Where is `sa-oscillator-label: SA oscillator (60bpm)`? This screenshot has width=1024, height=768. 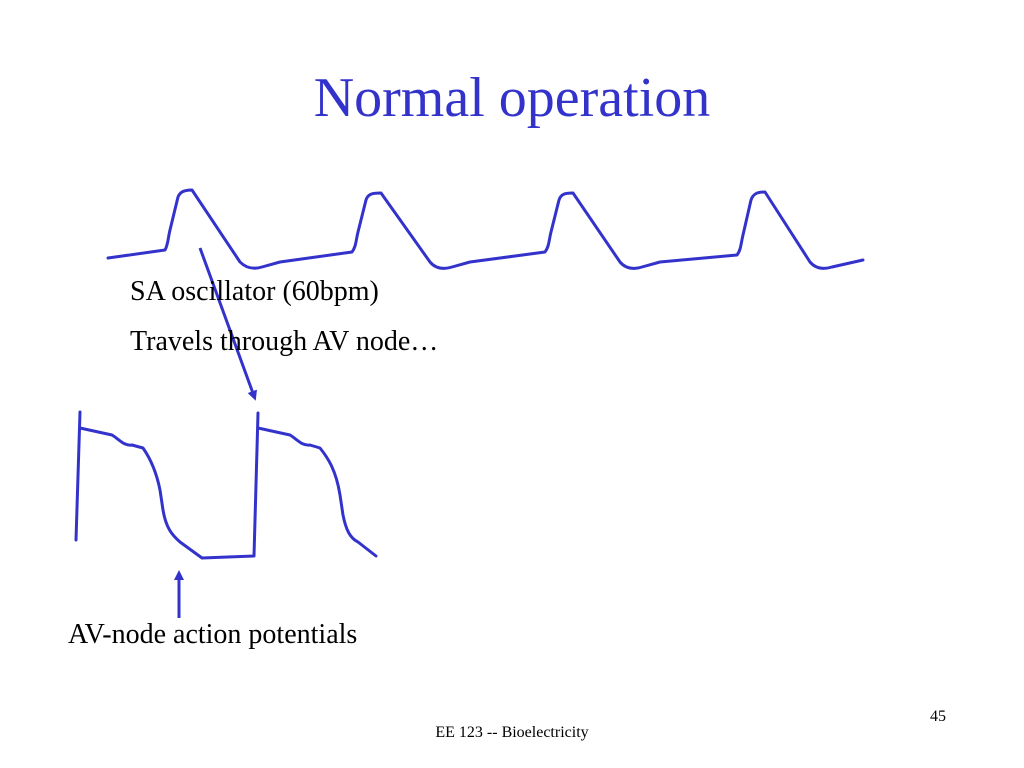
sa-oscillator-label: SA oscillator (60bpm) is located at coordinates (254, 291).